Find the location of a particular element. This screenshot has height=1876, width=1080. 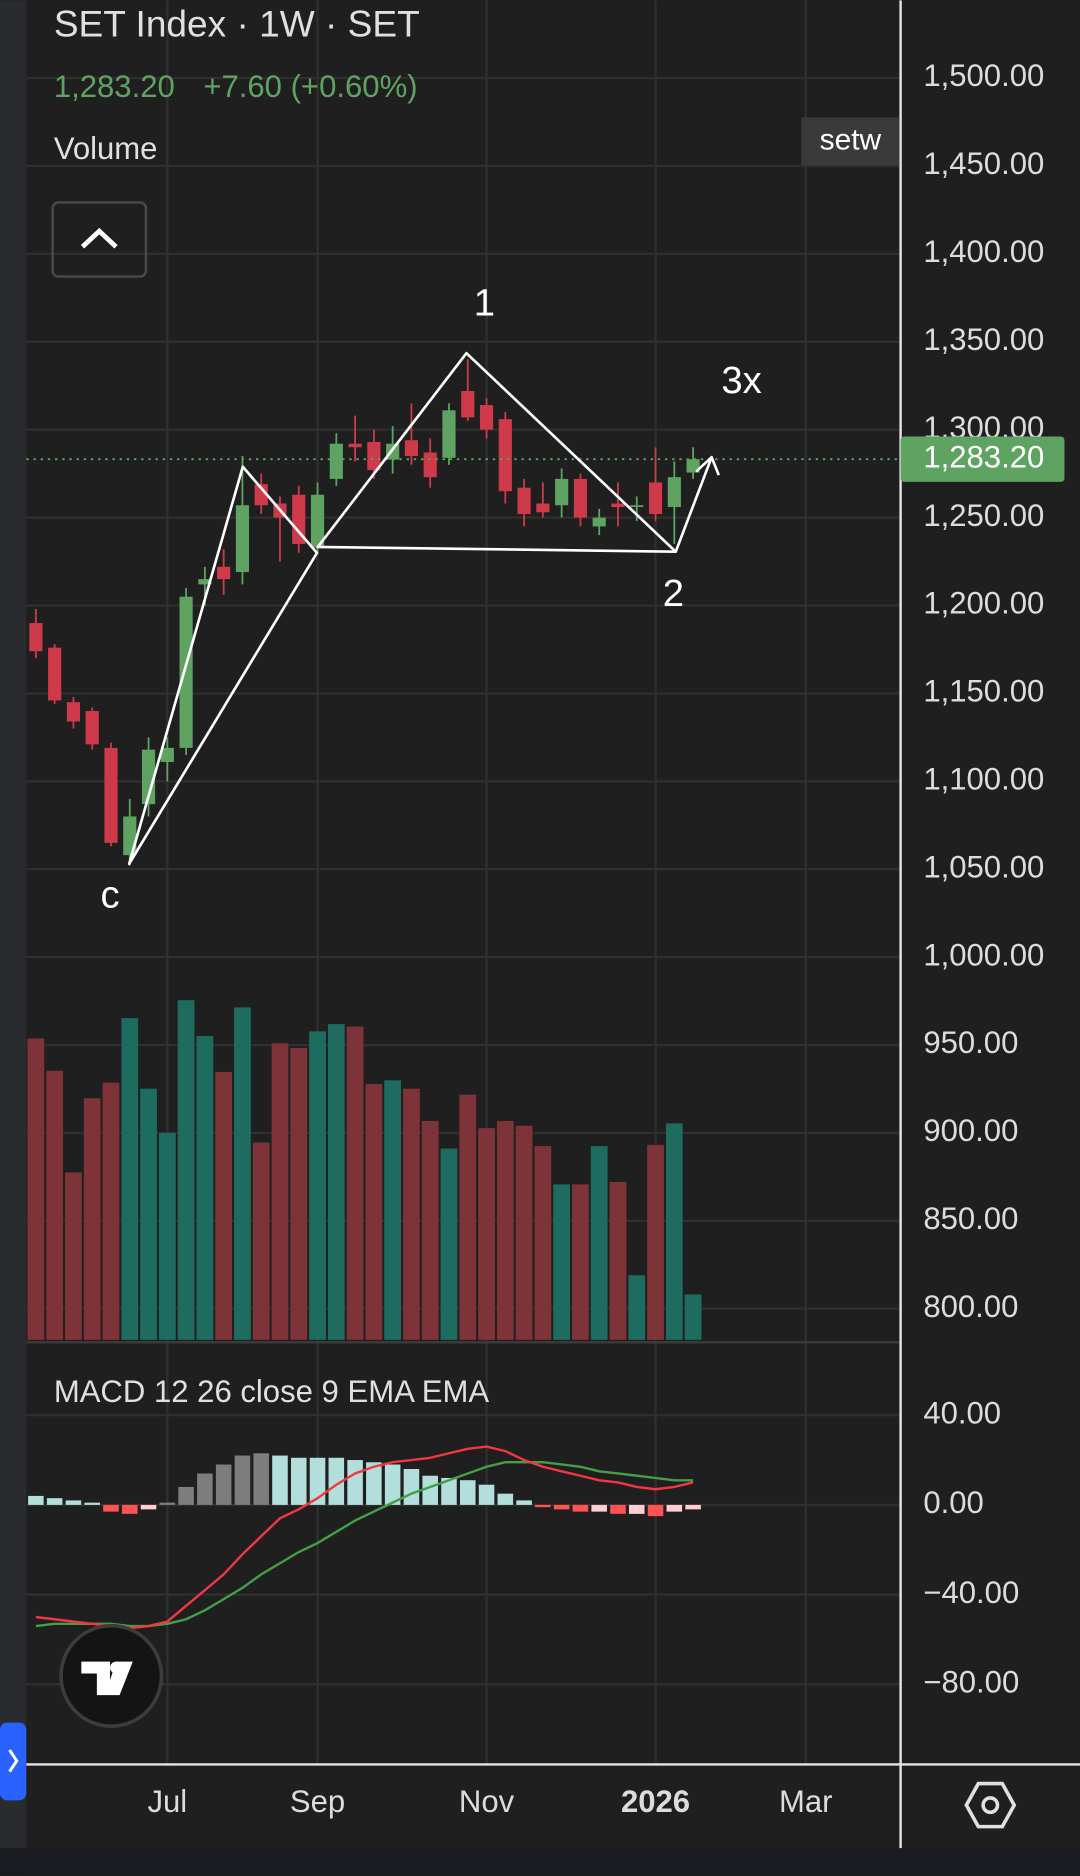

settings-button is located at coordinates (990, 1805).